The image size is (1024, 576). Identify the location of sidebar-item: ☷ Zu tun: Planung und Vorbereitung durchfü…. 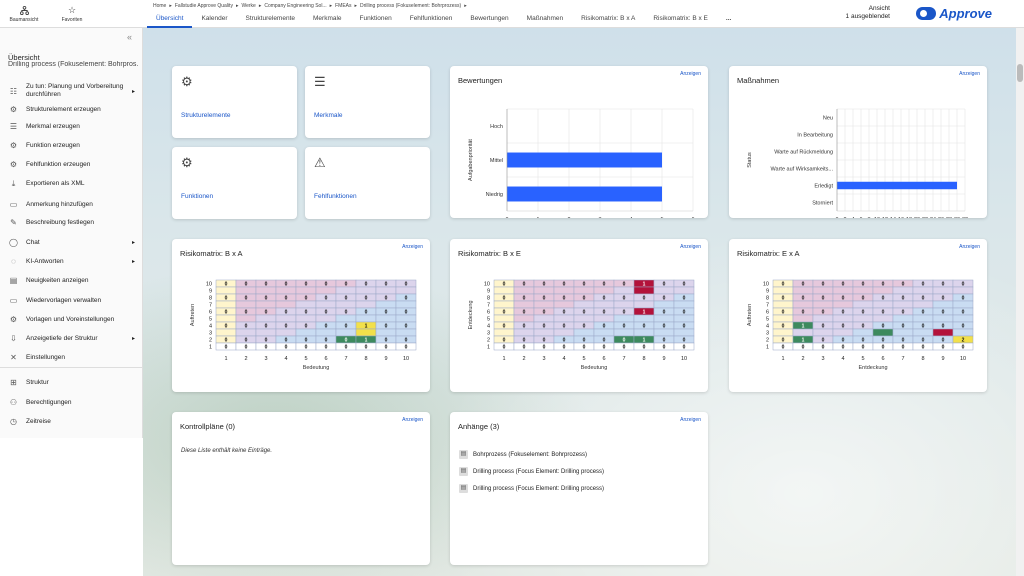
(71, 91).